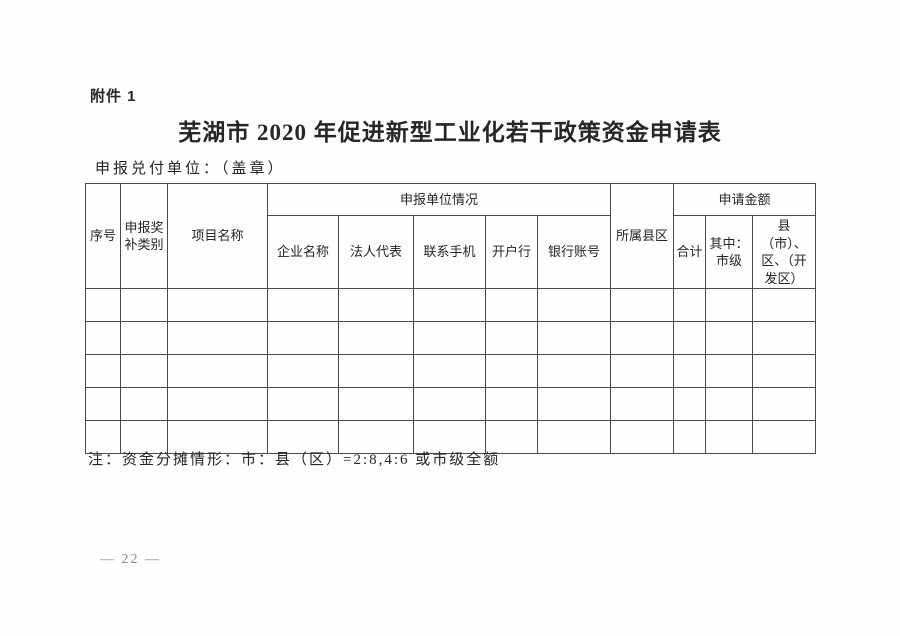 This screenshot has height=636, width=900. Describe the element at coordinates (113, 96) in the screenshot. I see `attachment-label: 附件 1` at that location.